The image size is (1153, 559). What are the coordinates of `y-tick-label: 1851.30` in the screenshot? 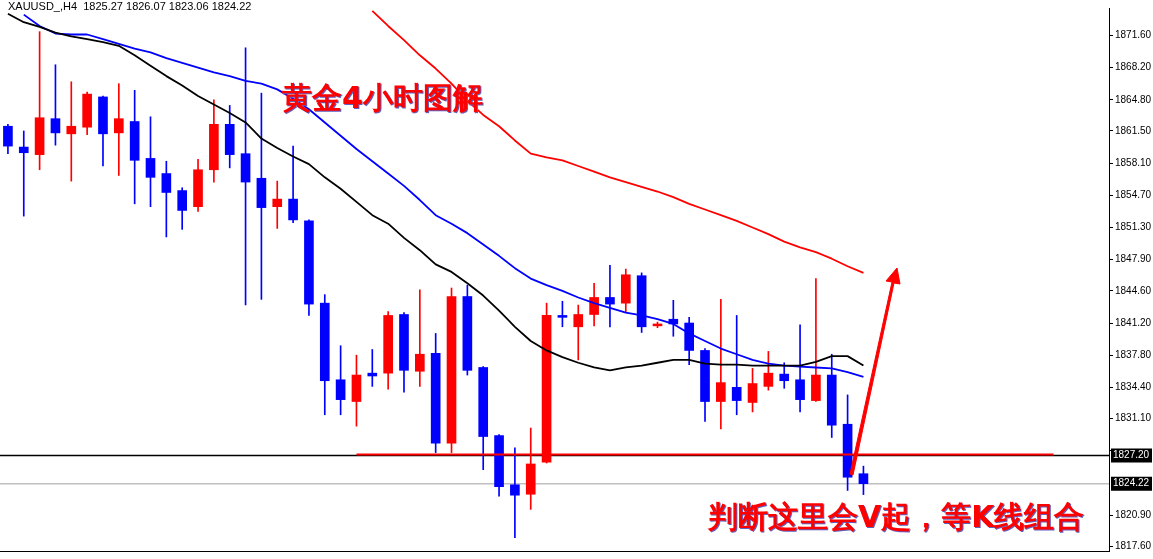 It's located at (1133, 227).